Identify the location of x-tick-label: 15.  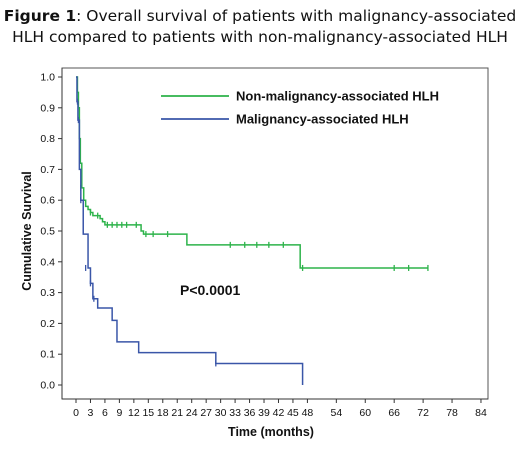
(148, 413).